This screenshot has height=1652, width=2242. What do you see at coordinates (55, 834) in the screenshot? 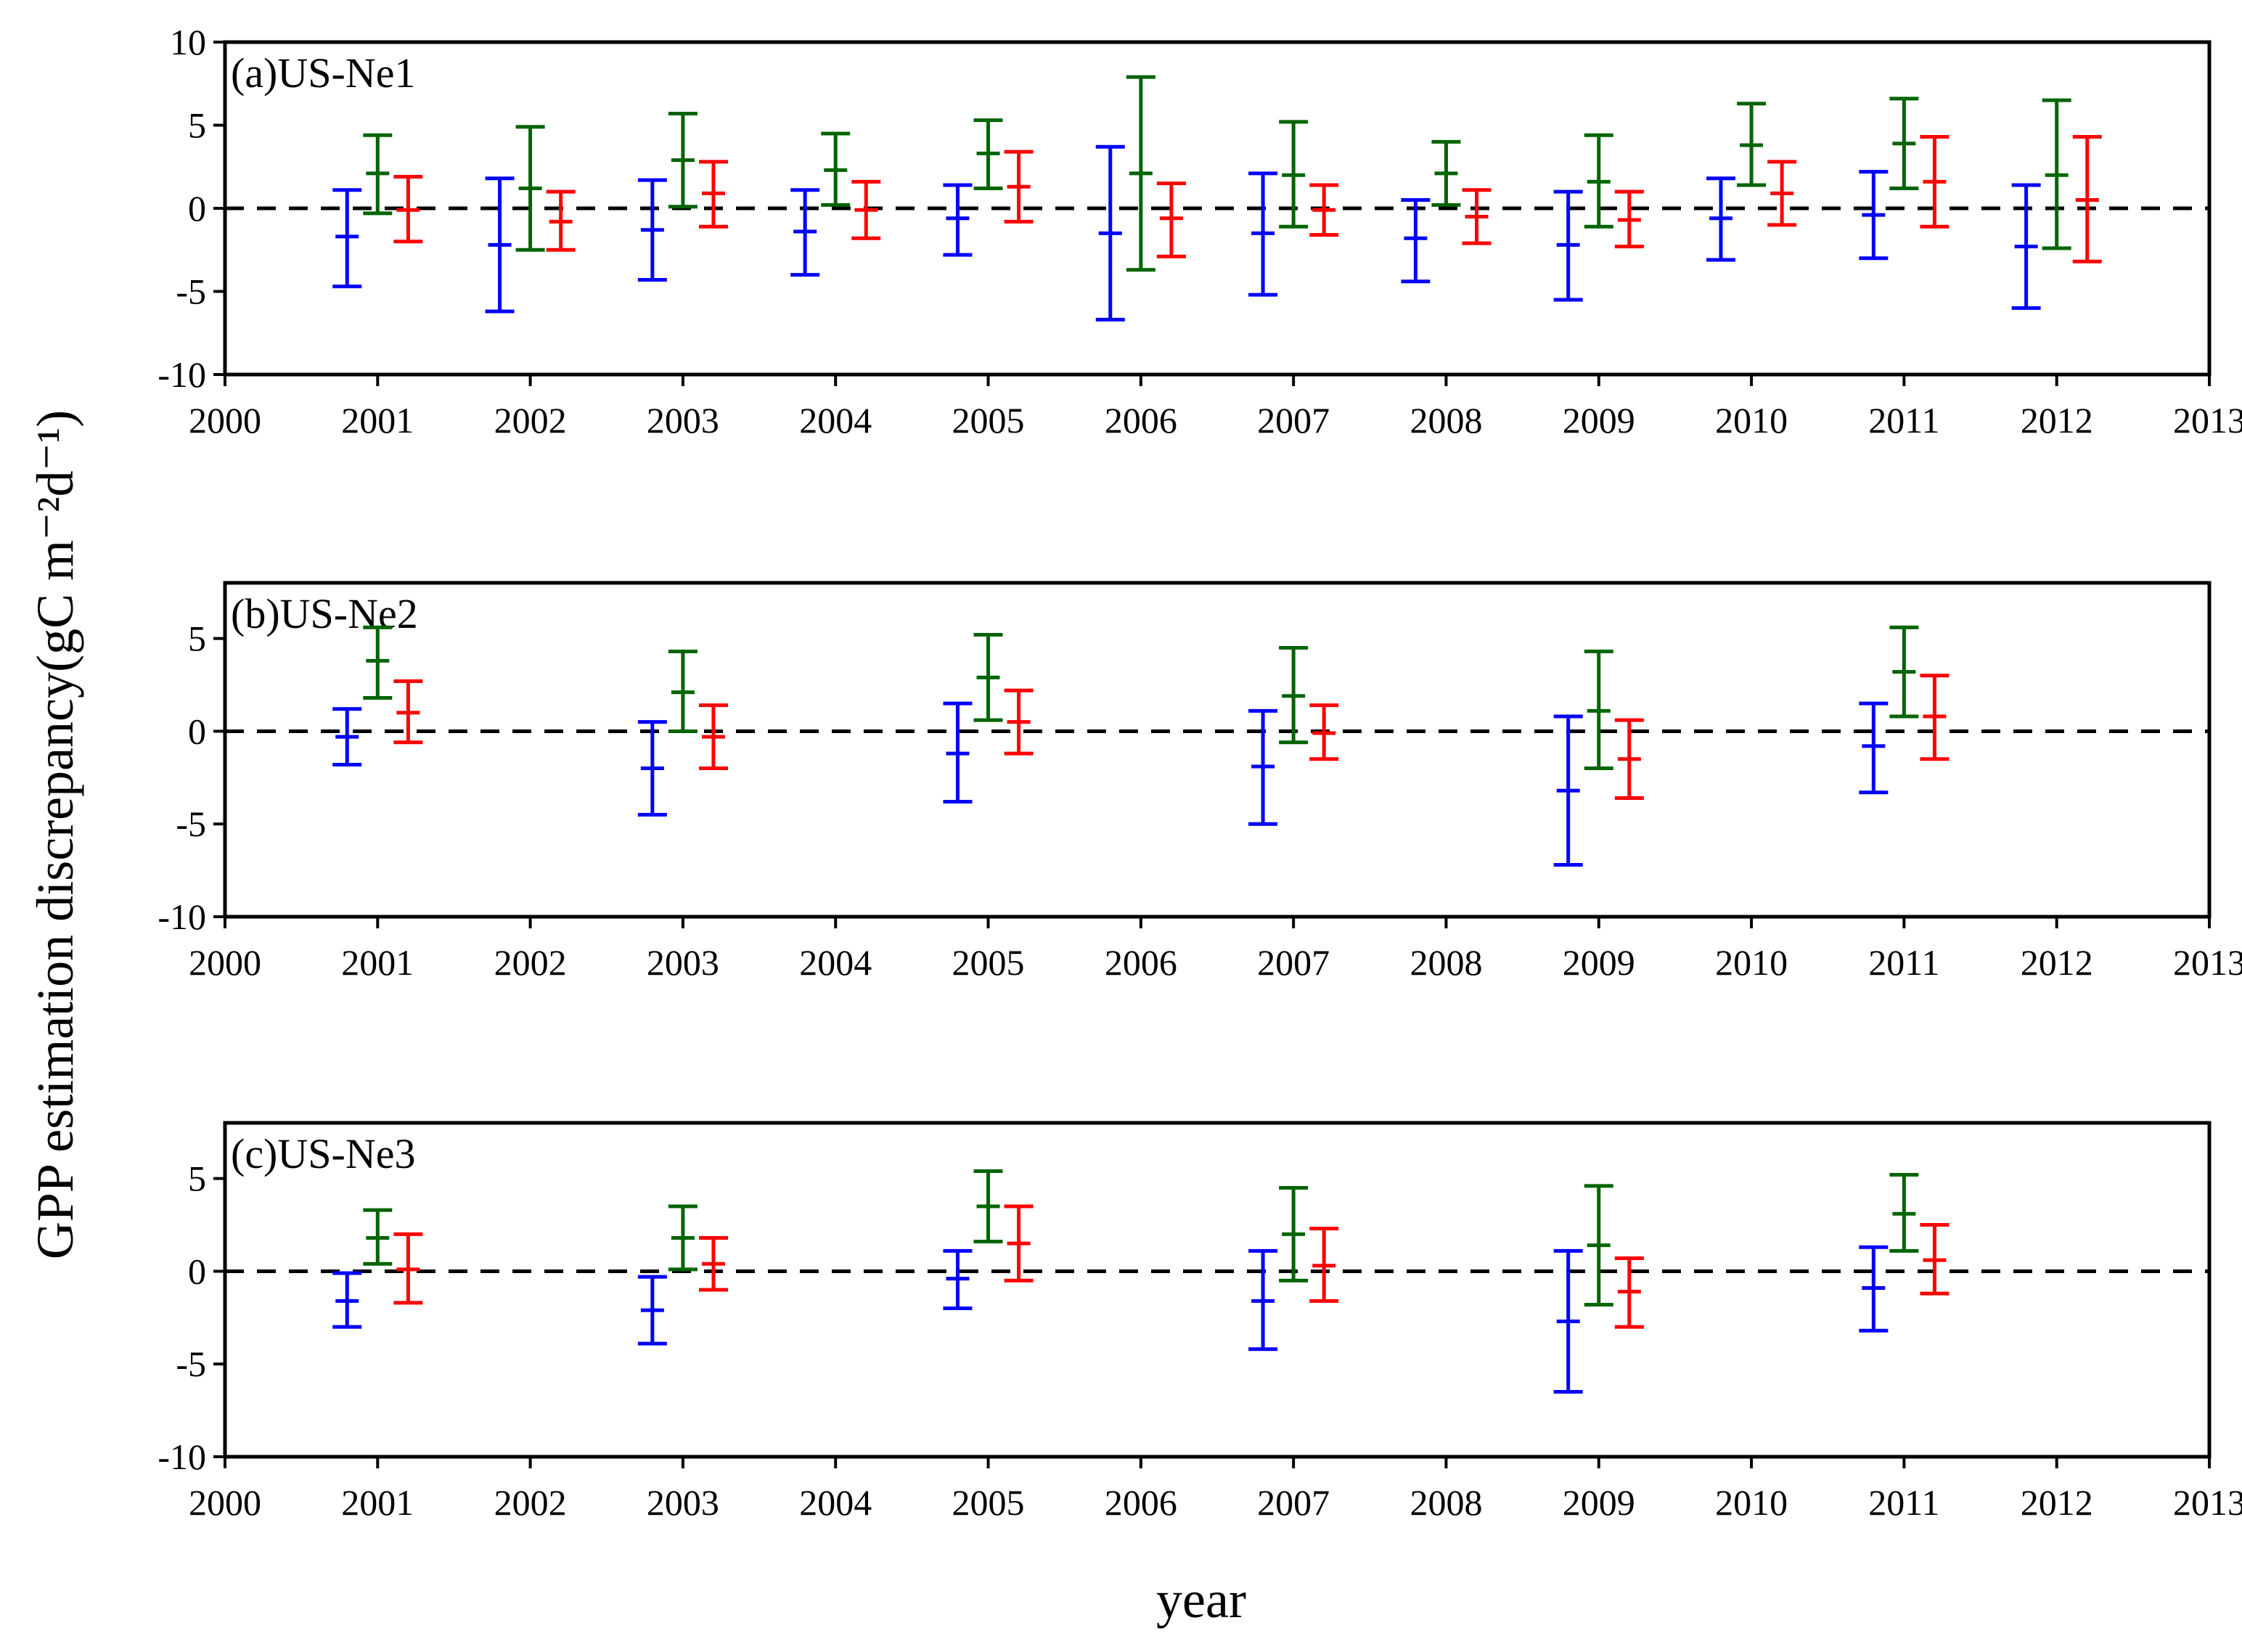
I see `y-axis-title: GPP estimation discrepancy(gC m⁻²d⁻¹)` at bounding box center [55, 834].